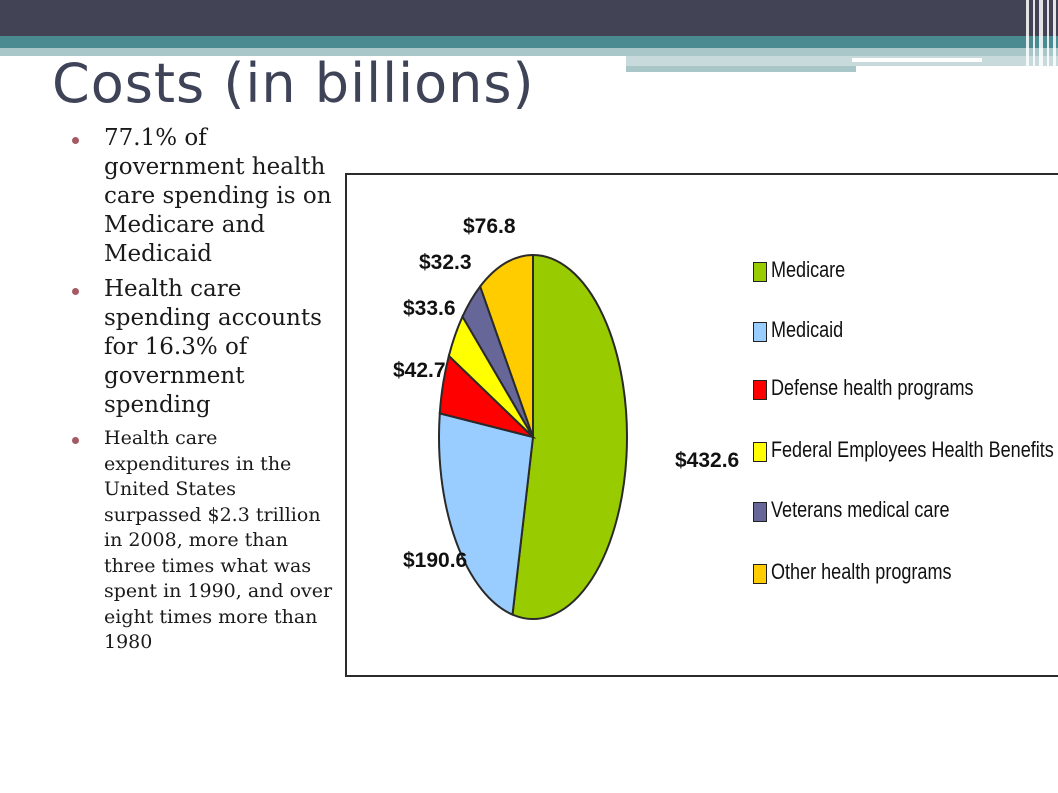 The height and width of the screenshot is (793, 1058). What do you see at coordinates (1041, 36) in the screenshot?
I see `header-stripes` at bounding box center [1041, 36].